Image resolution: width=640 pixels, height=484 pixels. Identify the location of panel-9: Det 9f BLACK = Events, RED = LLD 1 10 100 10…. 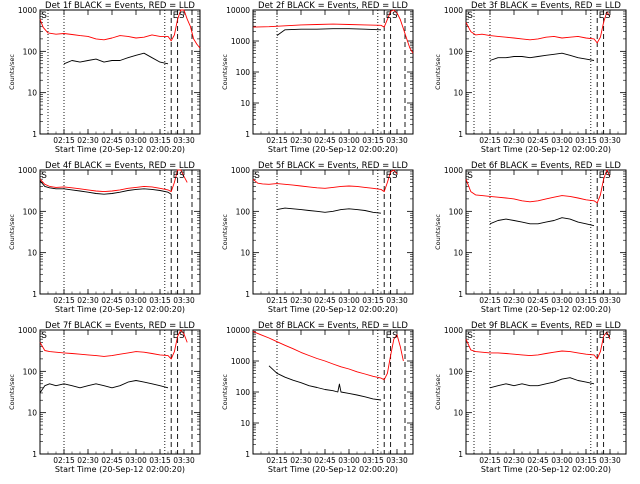
(530, 397).